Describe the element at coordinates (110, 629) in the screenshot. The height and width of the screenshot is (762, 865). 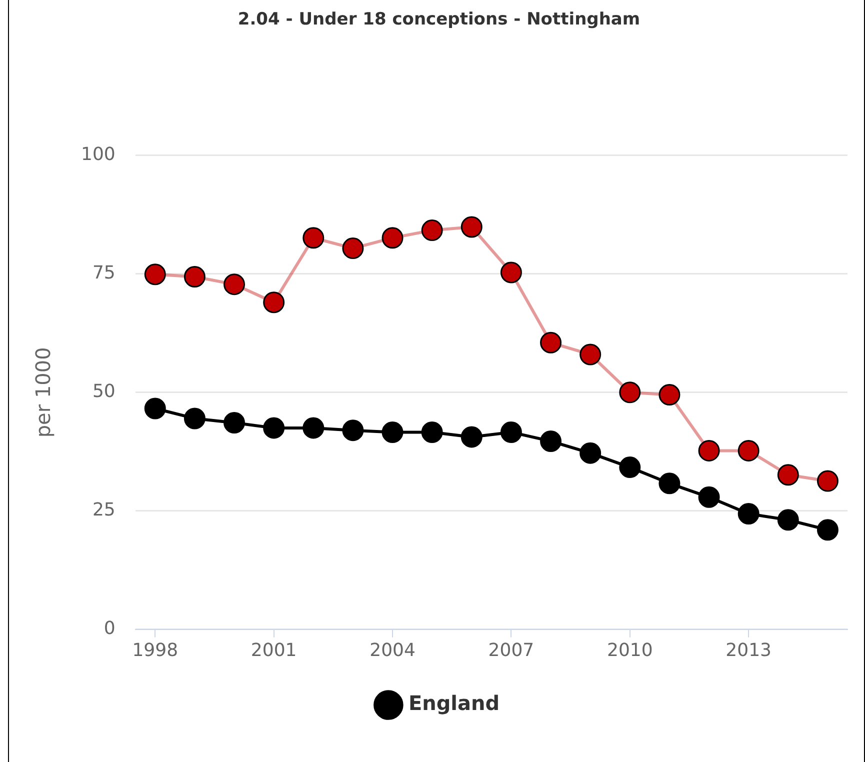
I see `y-tick-label: 0` at that location.